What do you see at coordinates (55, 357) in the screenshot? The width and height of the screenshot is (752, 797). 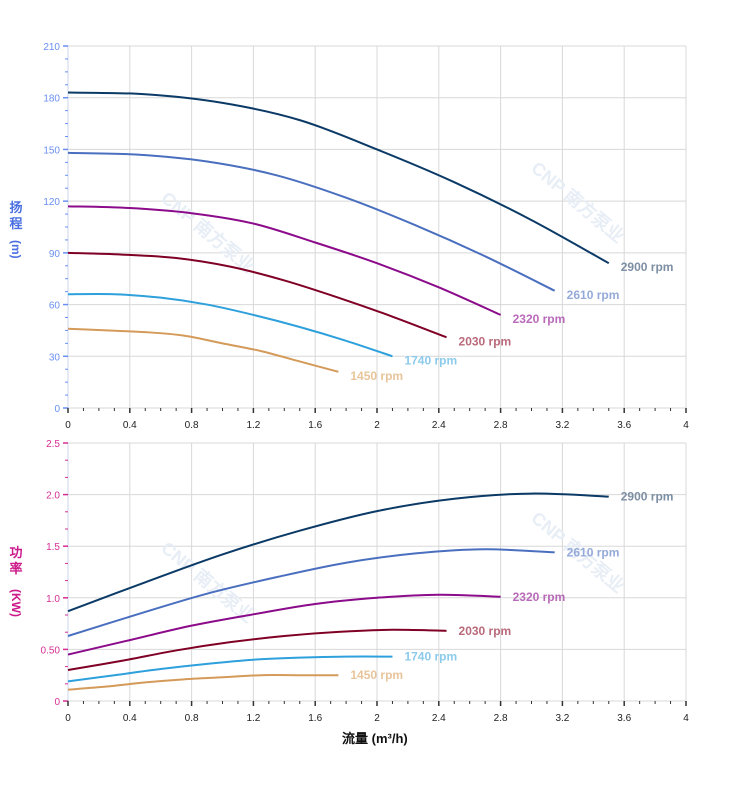 I see `y-tick-label: 30` at bounding box center [55, 357].